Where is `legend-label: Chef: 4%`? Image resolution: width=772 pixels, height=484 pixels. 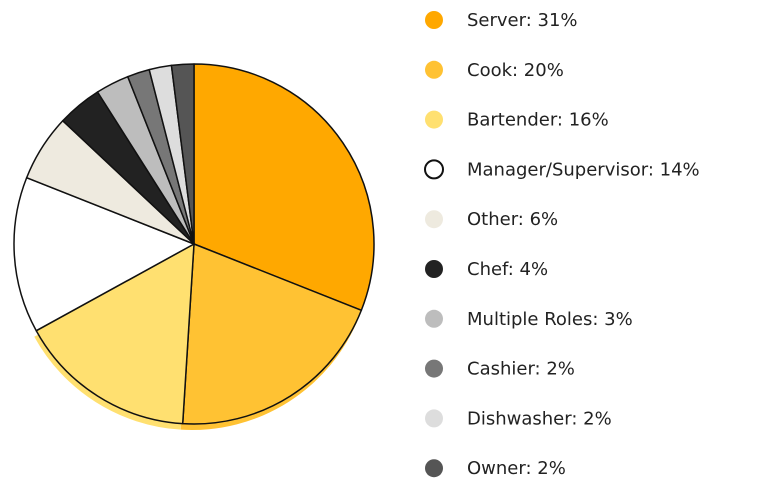 legend-label: Chef: 4% is located at coordinates (507, 269).